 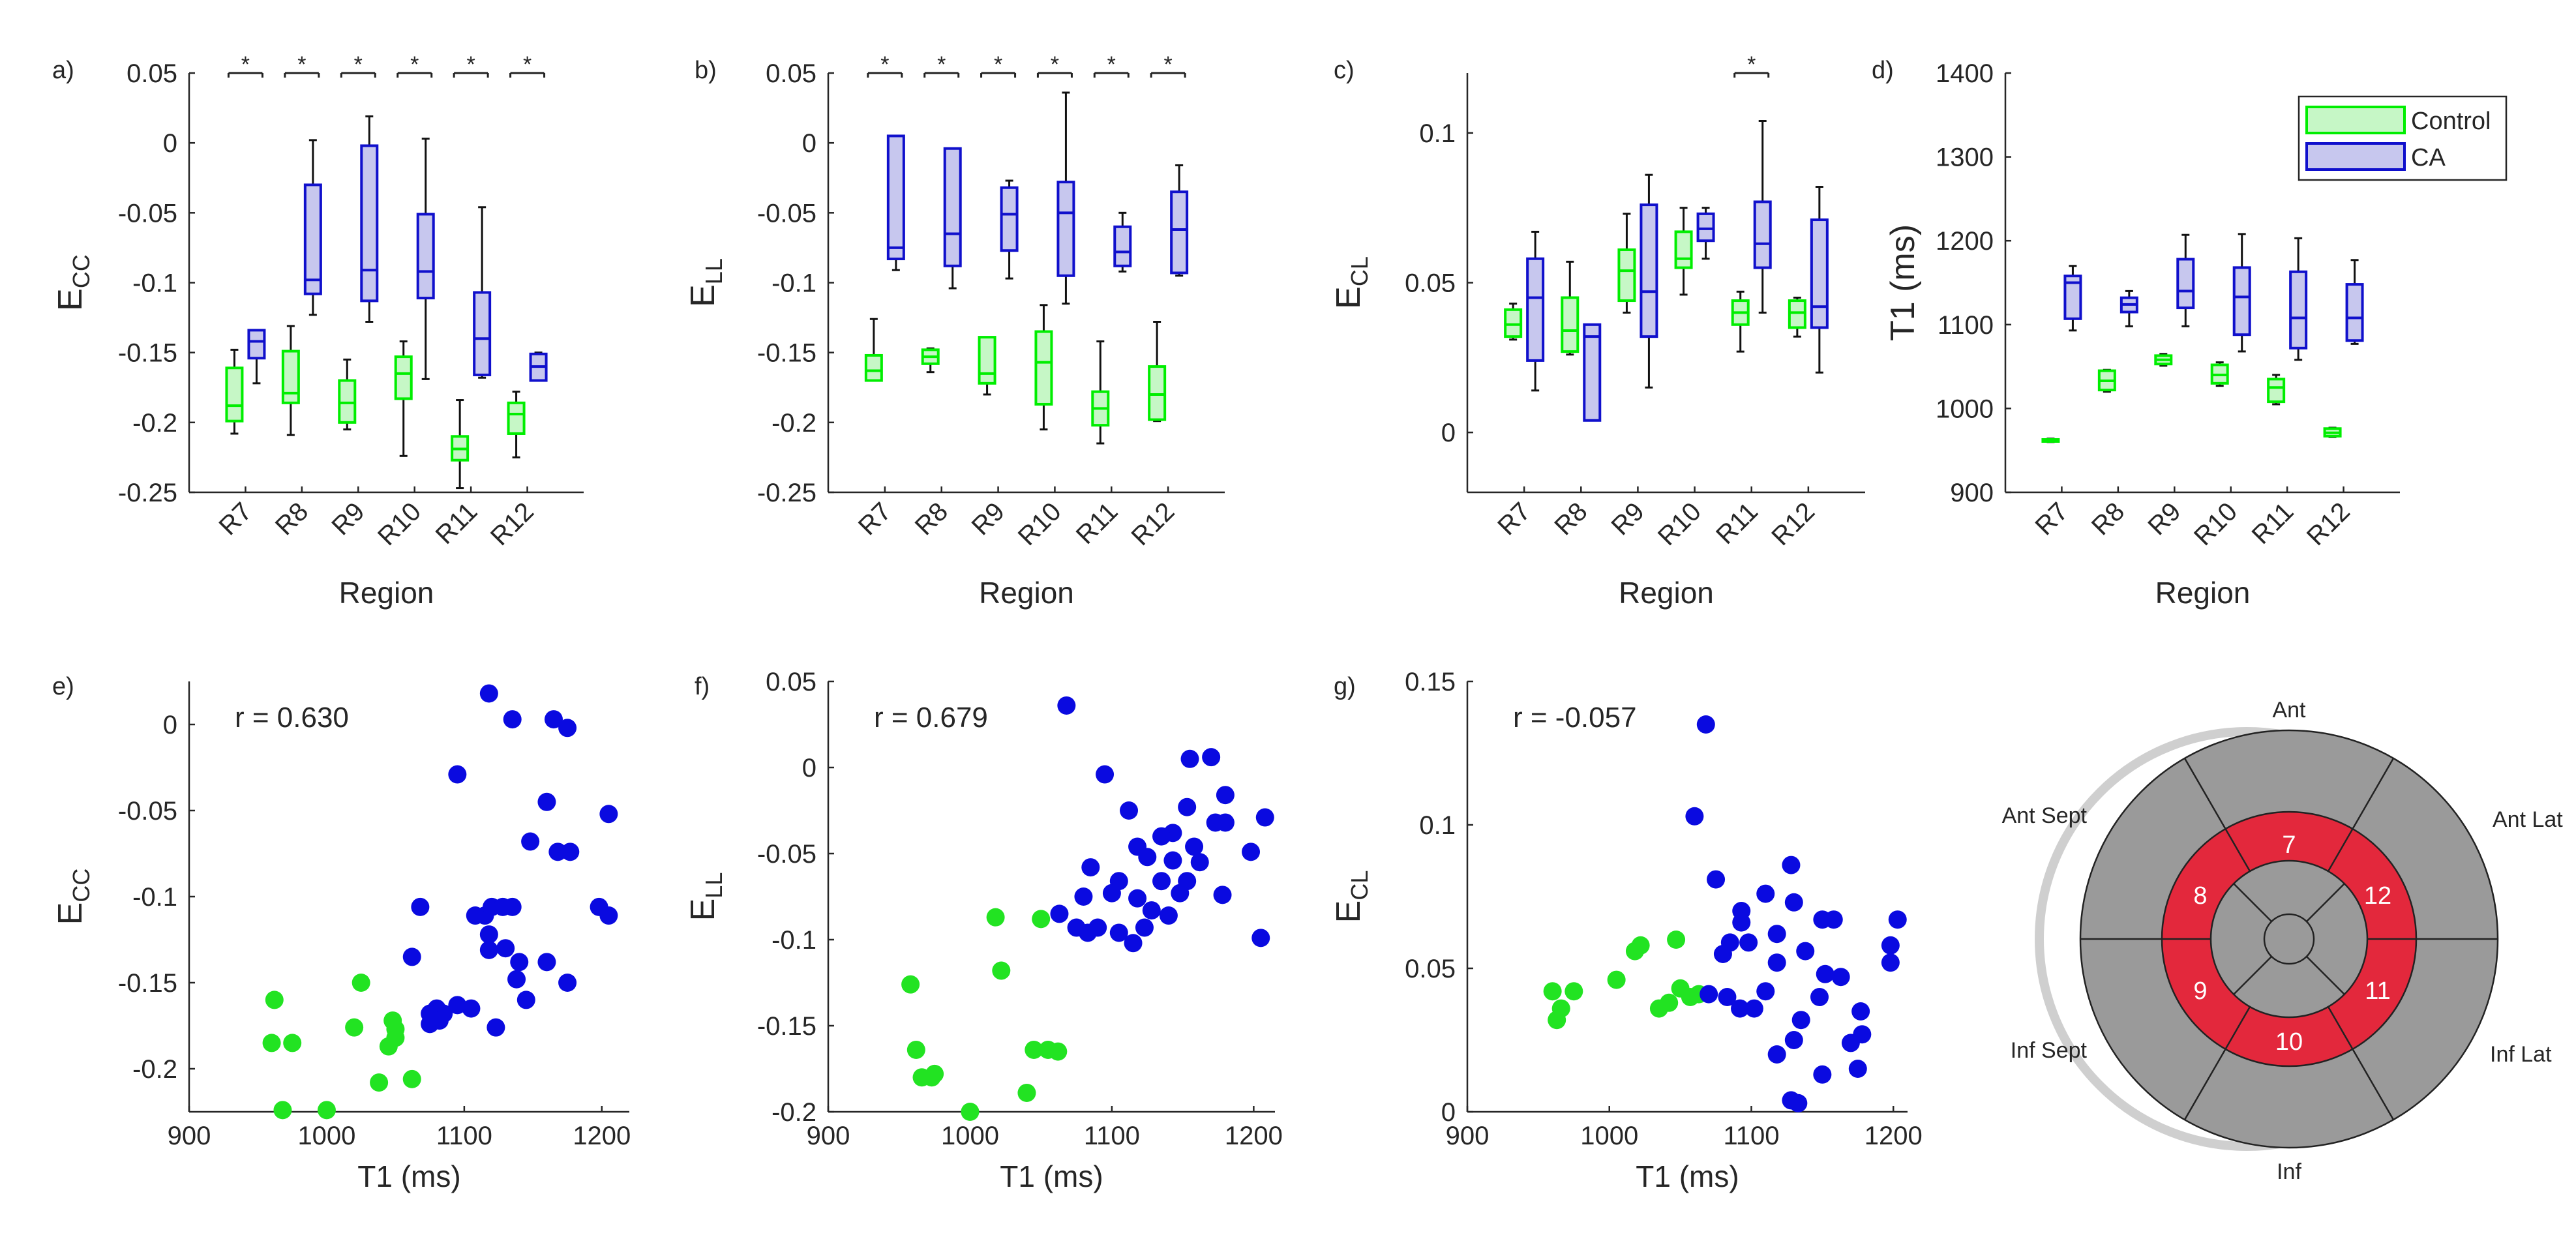 What do you see at coordinates (2289, 1042) in the screenshot?
I see `segment-label-10: 10` at bounding box center [2289, 1042].